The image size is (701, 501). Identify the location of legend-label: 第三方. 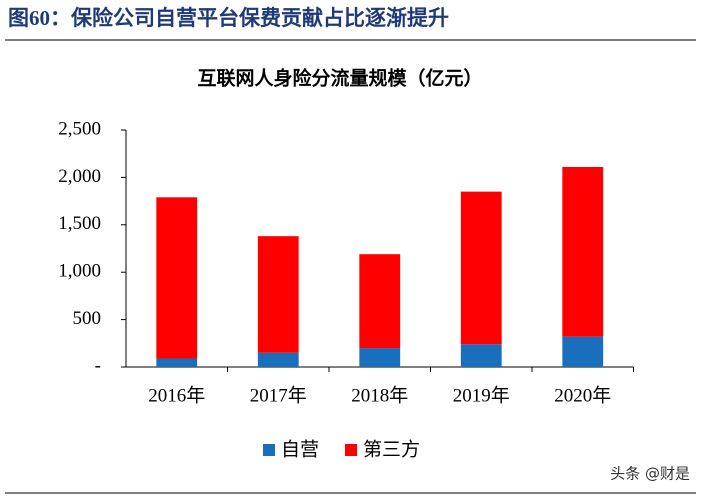
(391, 449).